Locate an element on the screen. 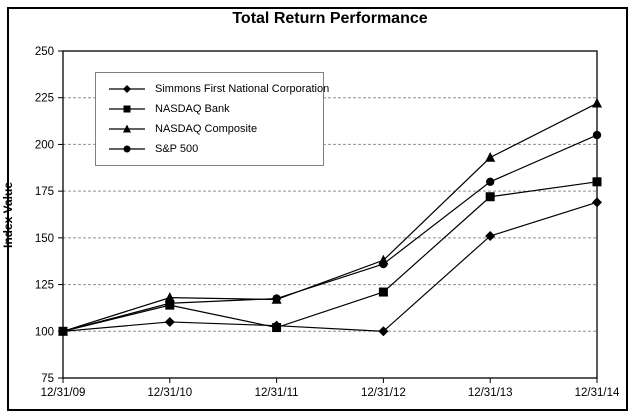 Image resolution: width=635 pixels, height=418 pixels. legend-marker-square-icon is located at coordinates (127, 109).